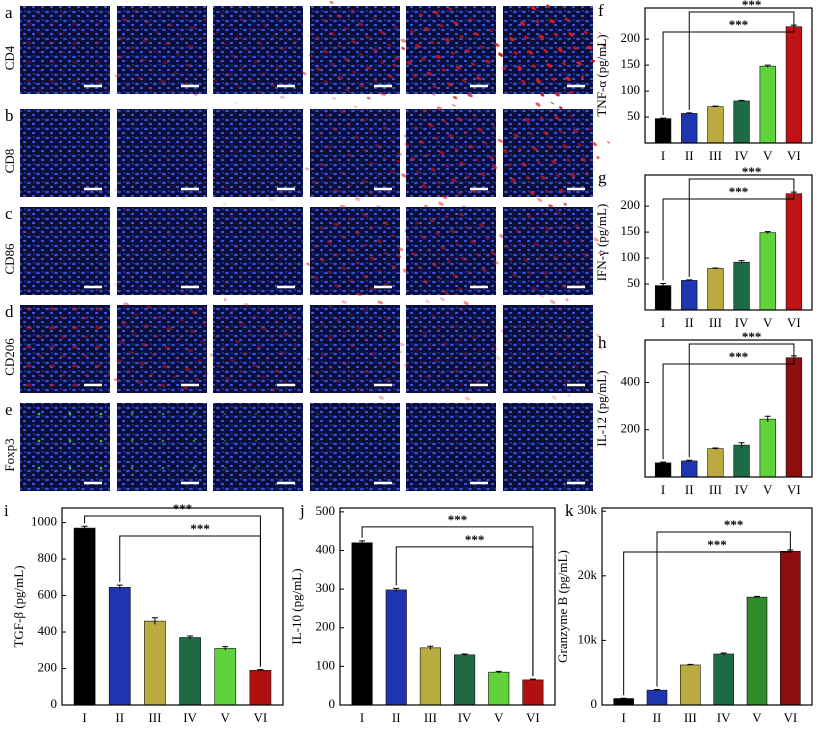 This screenshot has width=817, height=734. I want to click on row-label: CD8, so click(9, 161).